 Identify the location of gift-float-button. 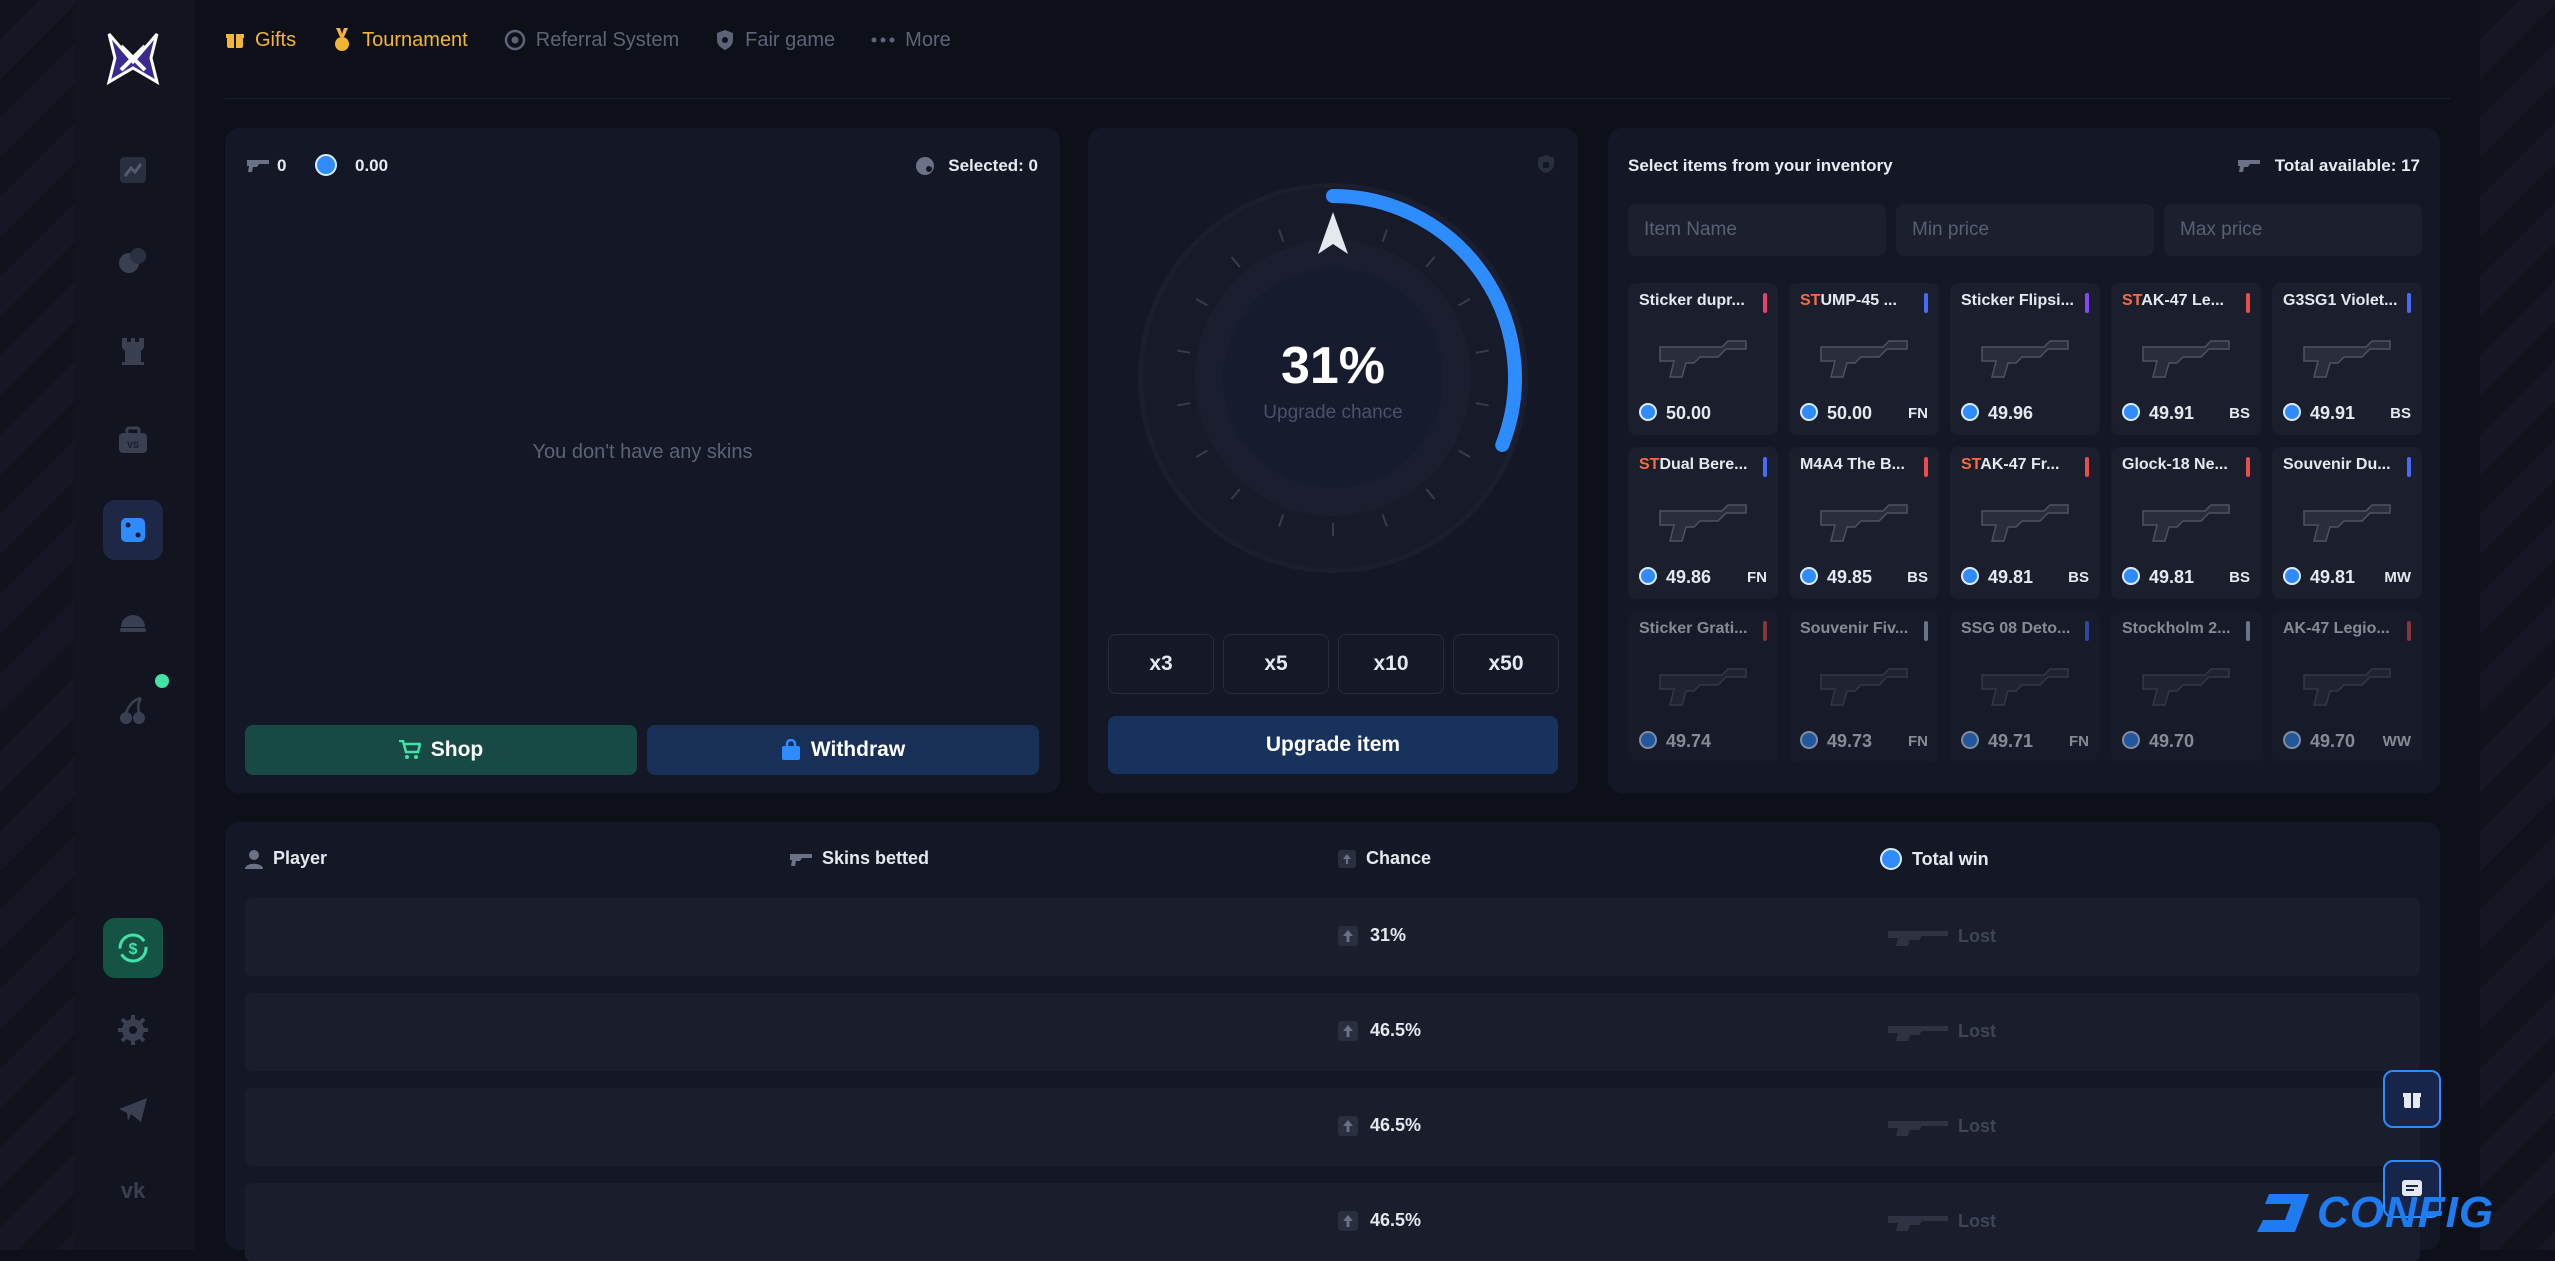
(2412, 1099).